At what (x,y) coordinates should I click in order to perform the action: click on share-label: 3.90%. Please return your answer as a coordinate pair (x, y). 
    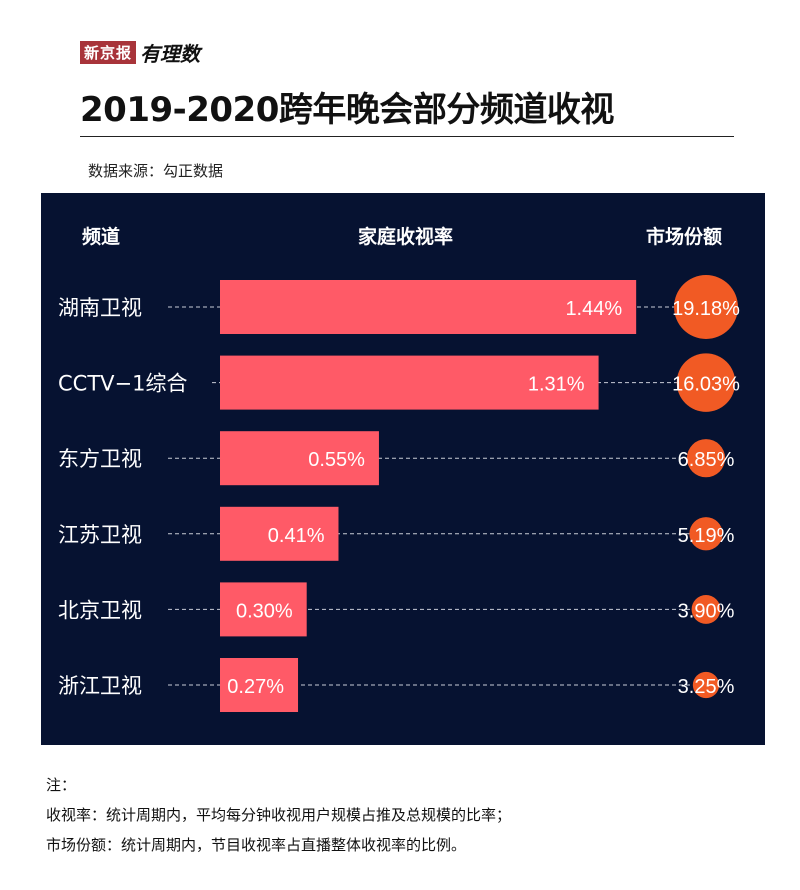
    Looking at the image, I should click on (706, 611).